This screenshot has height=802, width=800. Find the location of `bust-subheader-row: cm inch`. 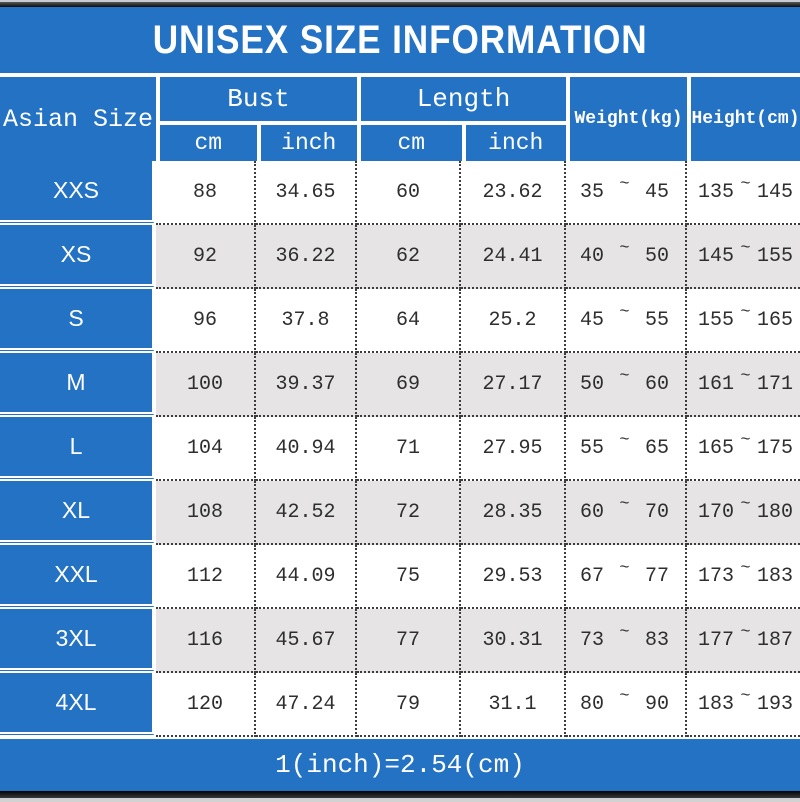

bust-subheader-row: cm inch is located at coordinates (258, 143).